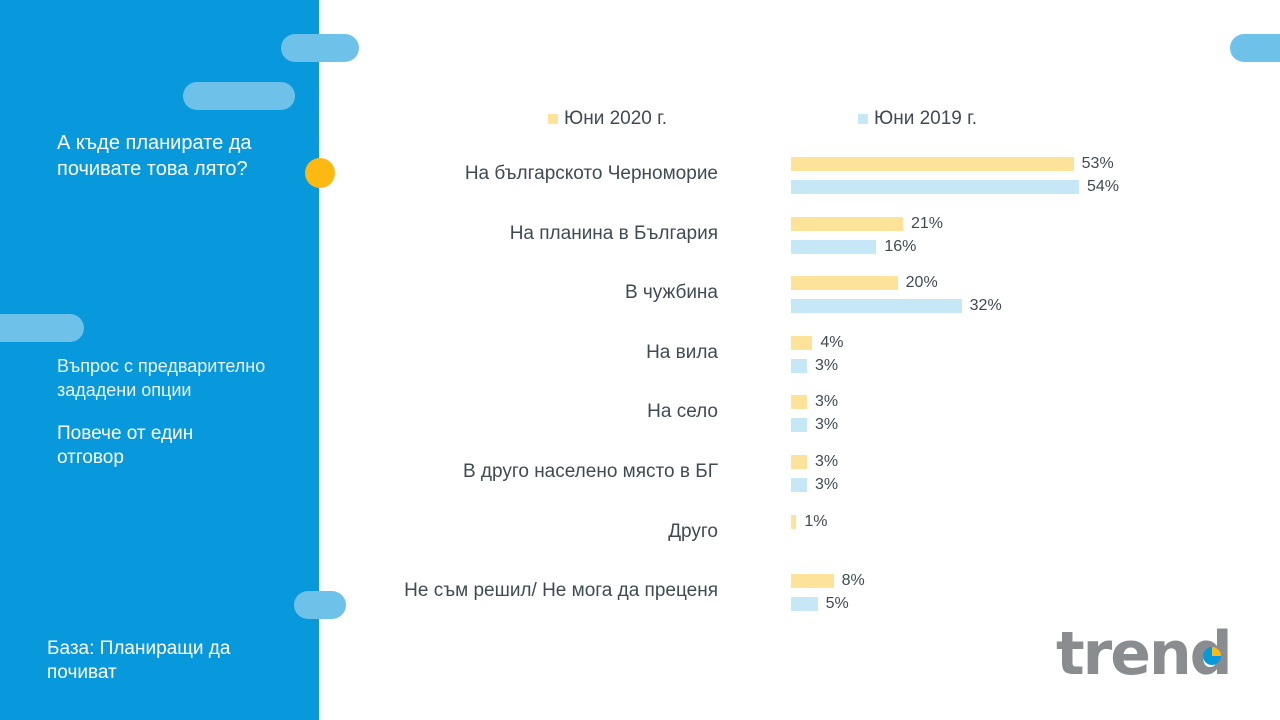  What do you see at coordinates (926, 118) in the screenshot?
I see `legend-label-2019: Юни 2019 г.` at bounding box center [926, 118].